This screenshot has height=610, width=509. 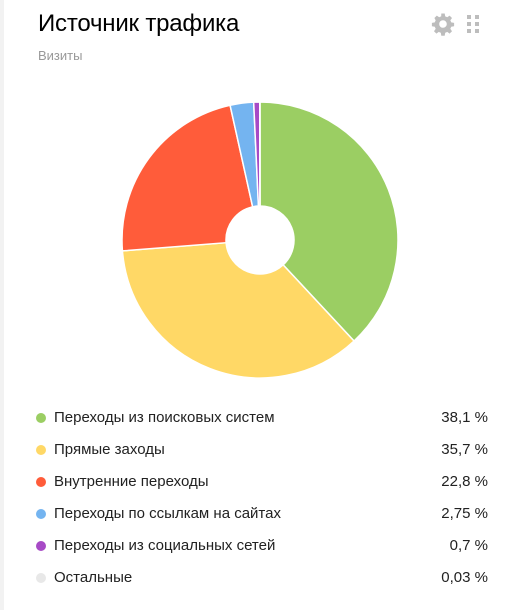 I want to click on legend-item: Переходы из поисковых систем 38,1 %, so click(x=262, y=418).